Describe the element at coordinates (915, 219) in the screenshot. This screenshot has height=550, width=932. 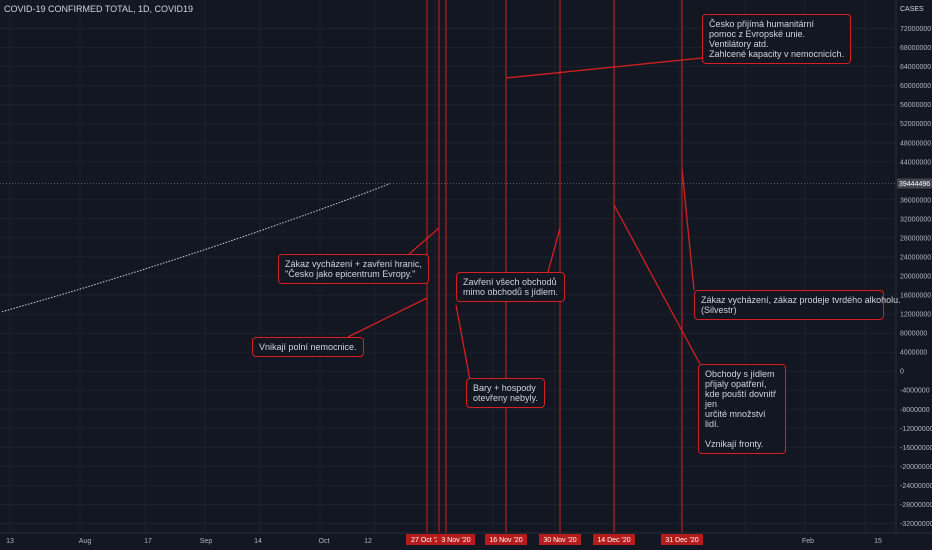
I see `y-tick-label-9: 32000000` at that location.